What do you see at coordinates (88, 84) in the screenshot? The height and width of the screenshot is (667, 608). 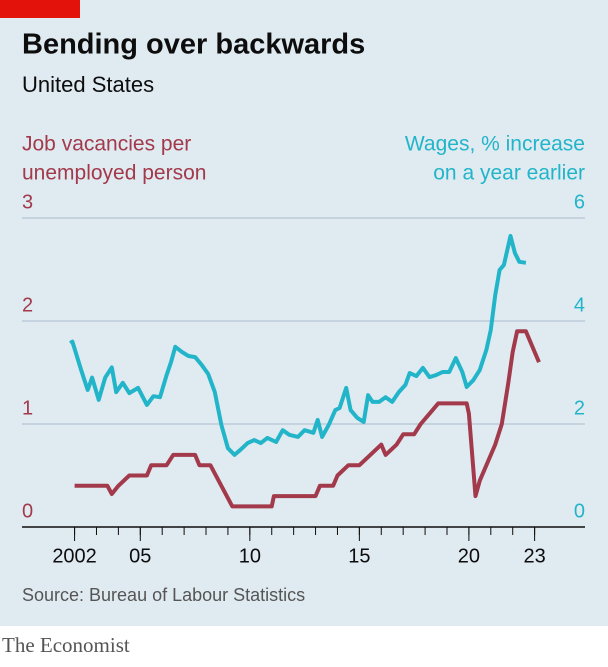 I see `chart-subtitle: United States` at bounding box center [88, 84].